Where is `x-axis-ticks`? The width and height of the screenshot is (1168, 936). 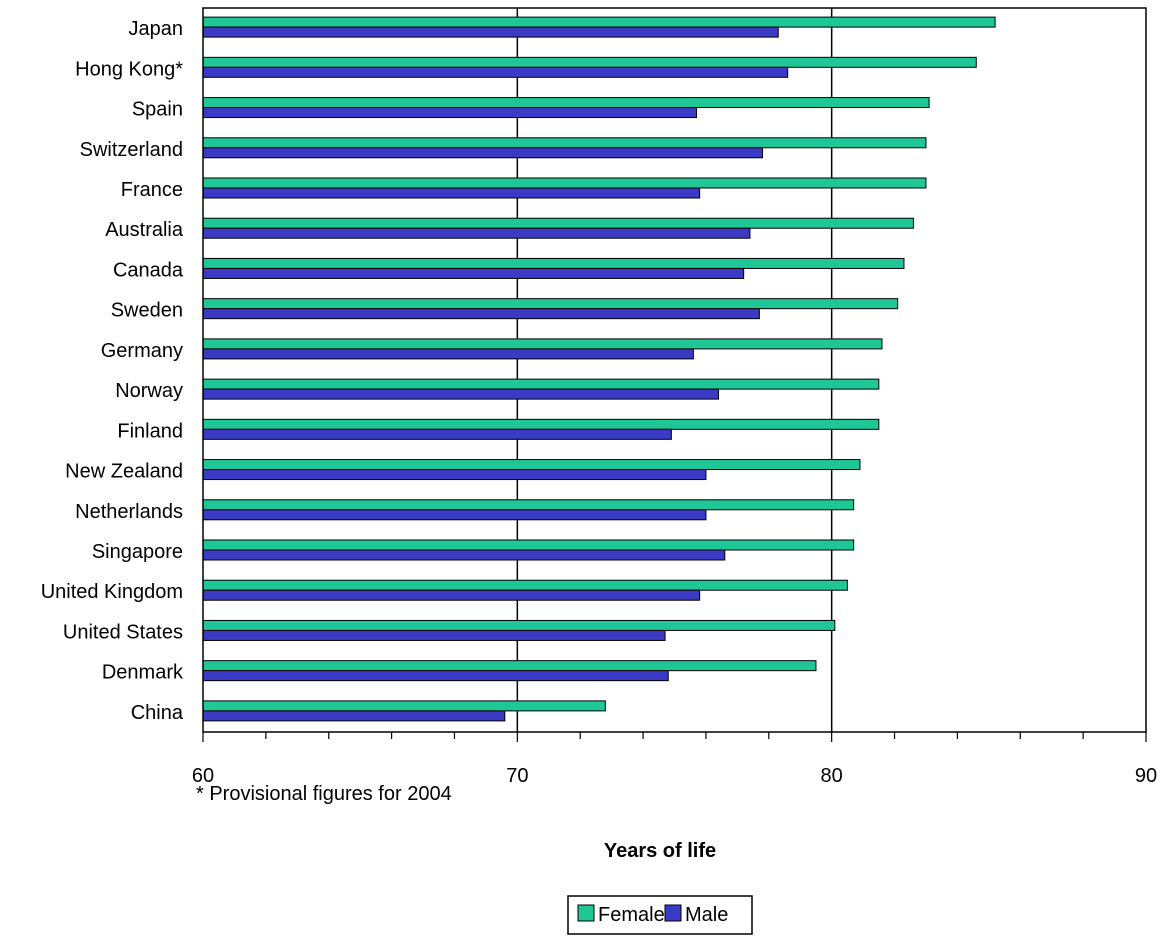
x-axis-ticks is located at coordinates (674, 737).